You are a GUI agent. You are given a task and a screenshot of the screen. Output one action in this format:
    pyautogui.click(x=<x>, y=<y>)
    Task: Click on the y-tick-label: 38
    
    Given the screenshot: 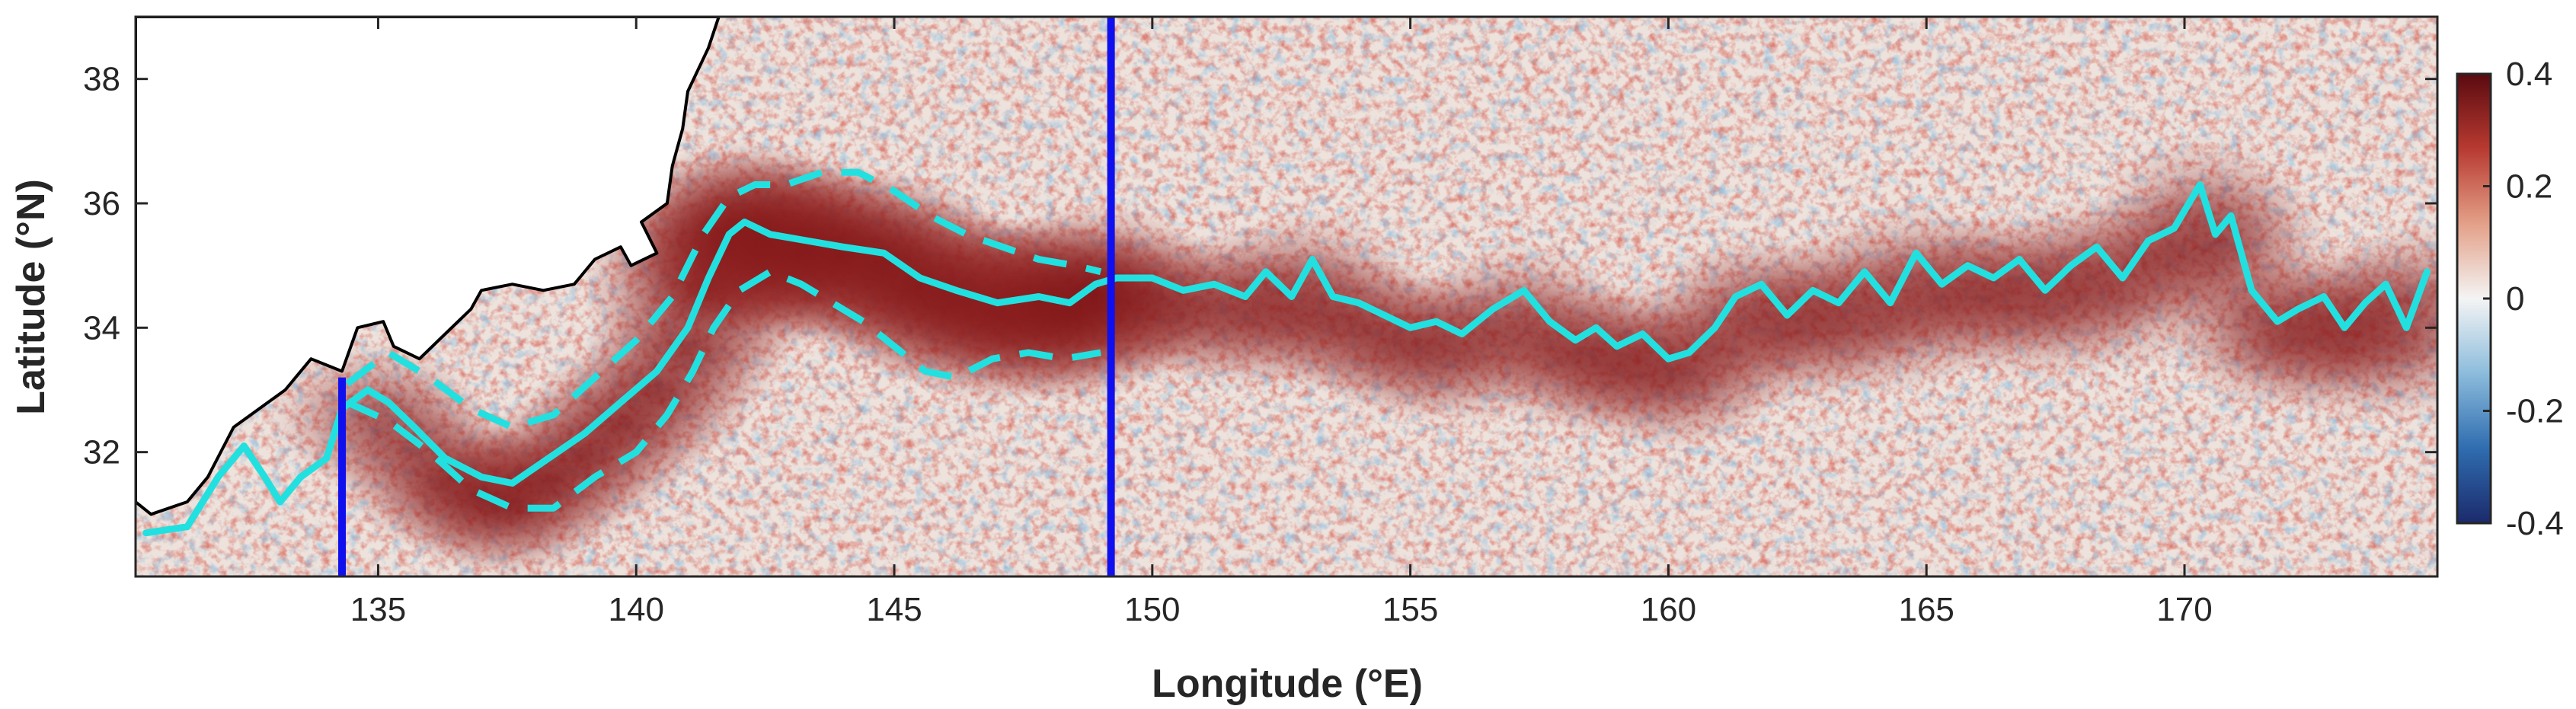 What is the action you would take?
    pyautogui.click(x=102, y=79)
    